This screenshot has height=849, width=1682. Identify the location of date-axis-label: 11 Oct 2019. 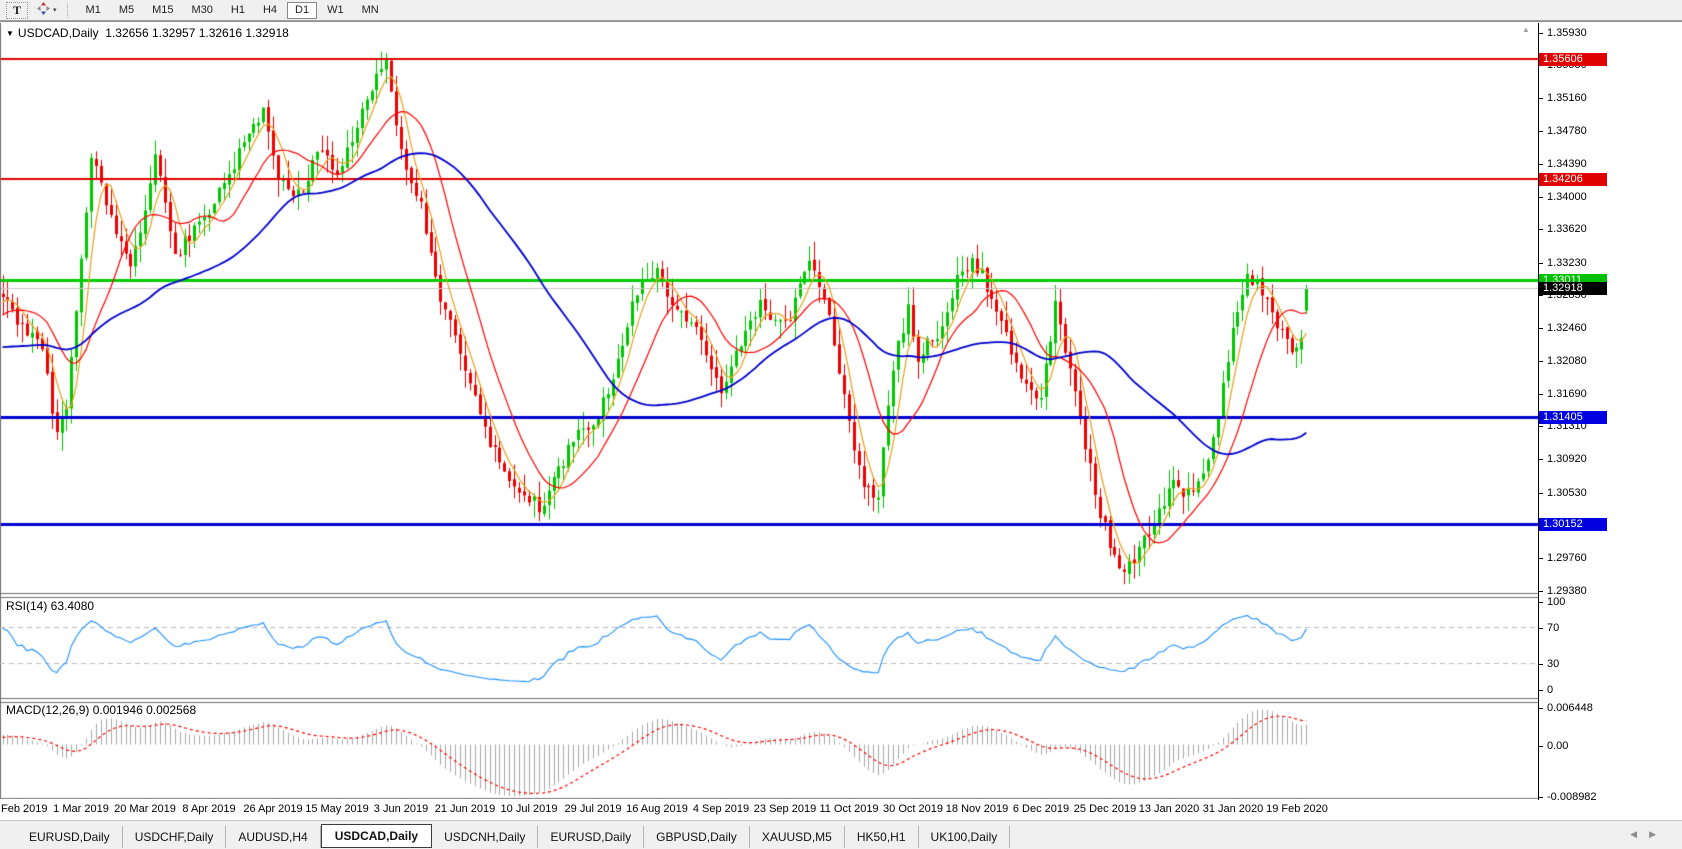
(849, 809).